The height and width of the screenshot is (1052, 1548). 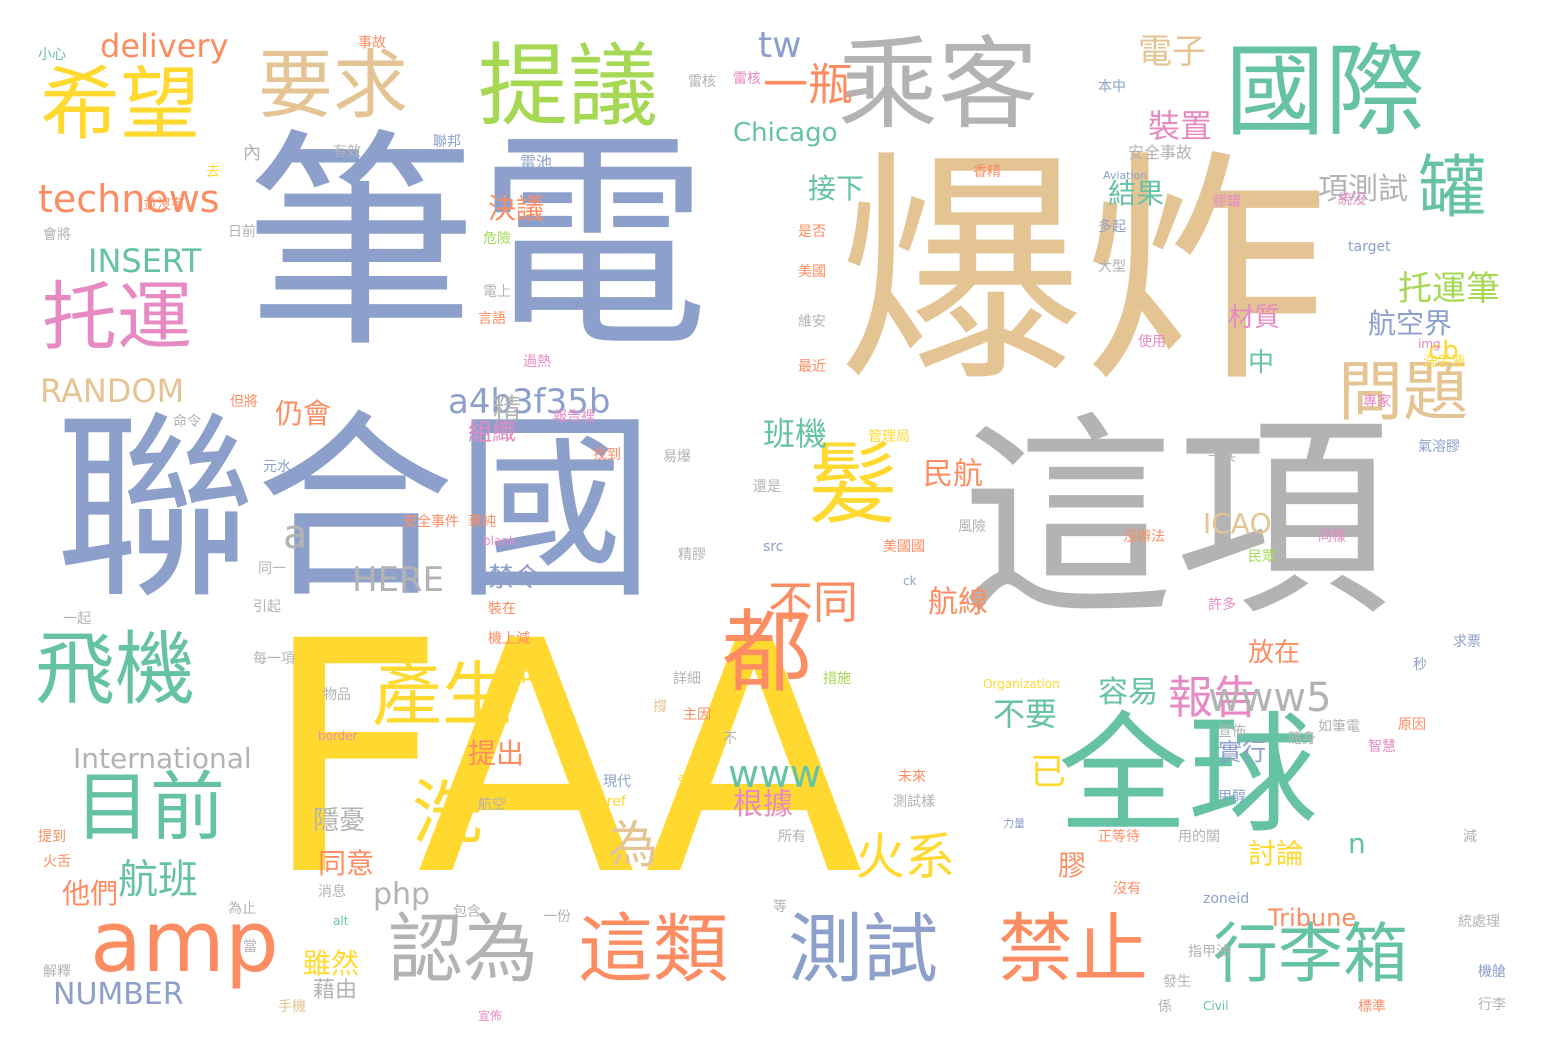 I want to click on cloud-word: 一起, so click(x=77, y=619).